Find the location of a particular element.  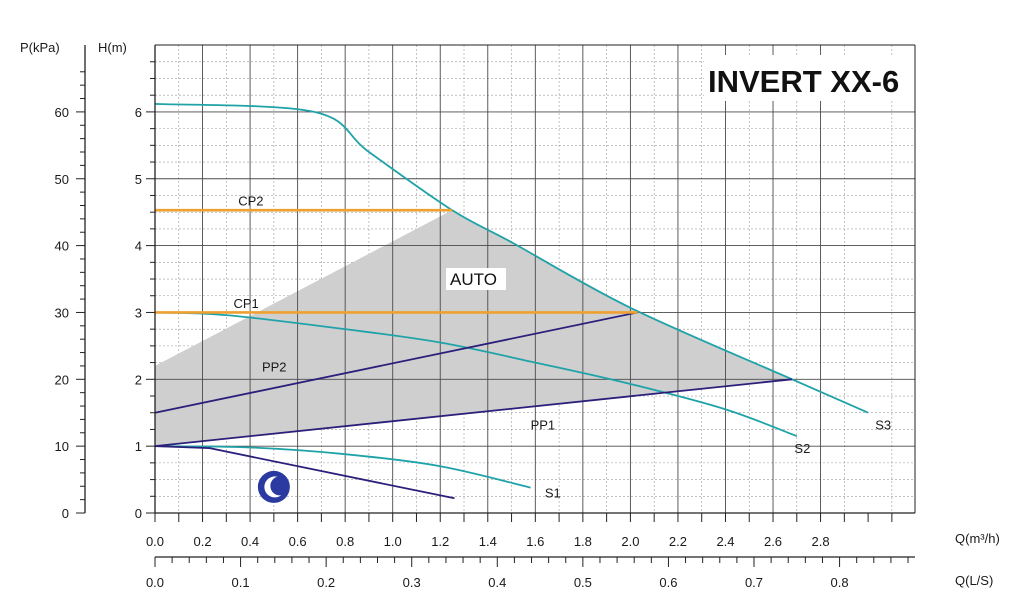

x-tick-label: 1.8 is located at coordinates (583, 541).